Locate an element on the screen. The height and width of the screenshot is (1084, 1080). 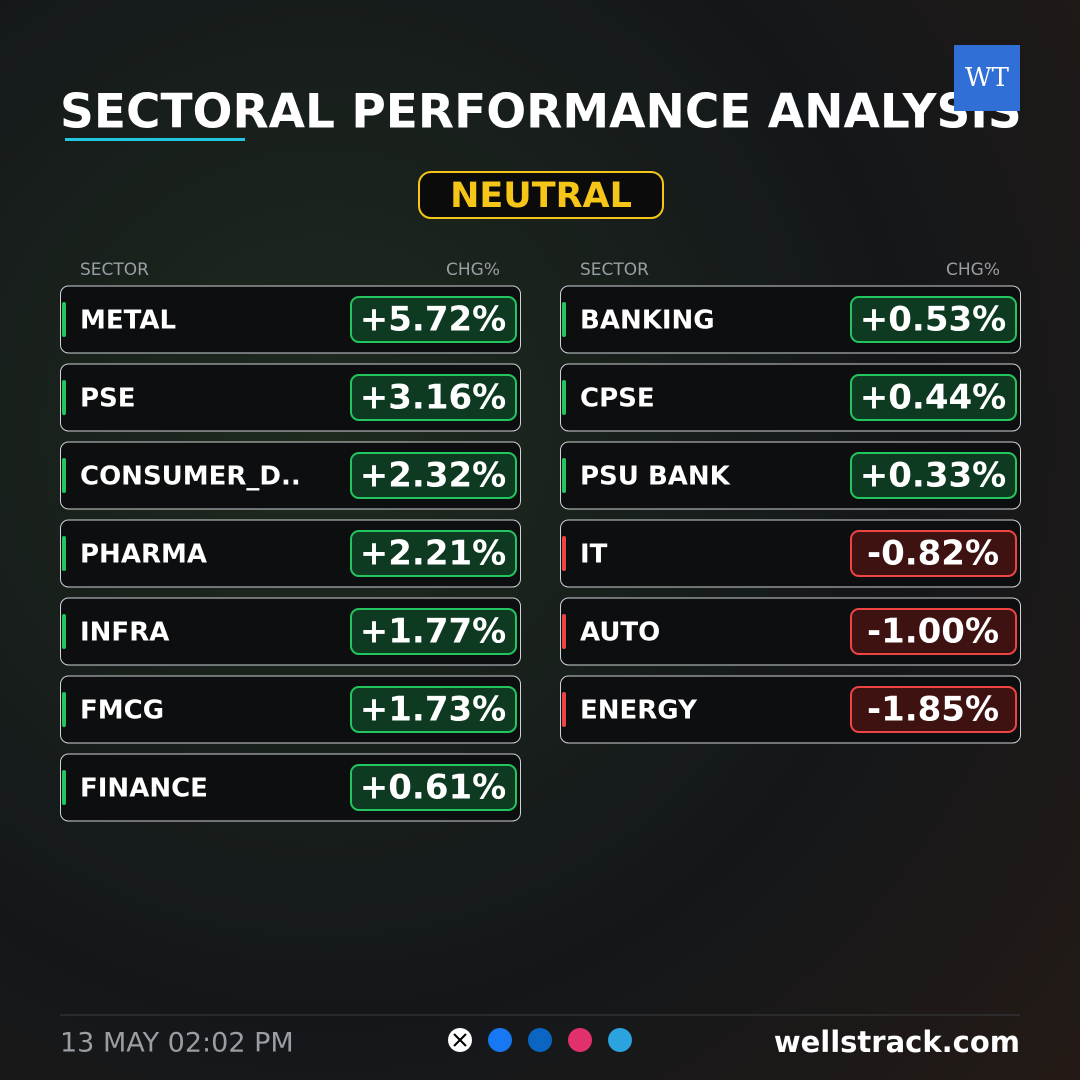
logo-box is located at coordinates (987, 78).